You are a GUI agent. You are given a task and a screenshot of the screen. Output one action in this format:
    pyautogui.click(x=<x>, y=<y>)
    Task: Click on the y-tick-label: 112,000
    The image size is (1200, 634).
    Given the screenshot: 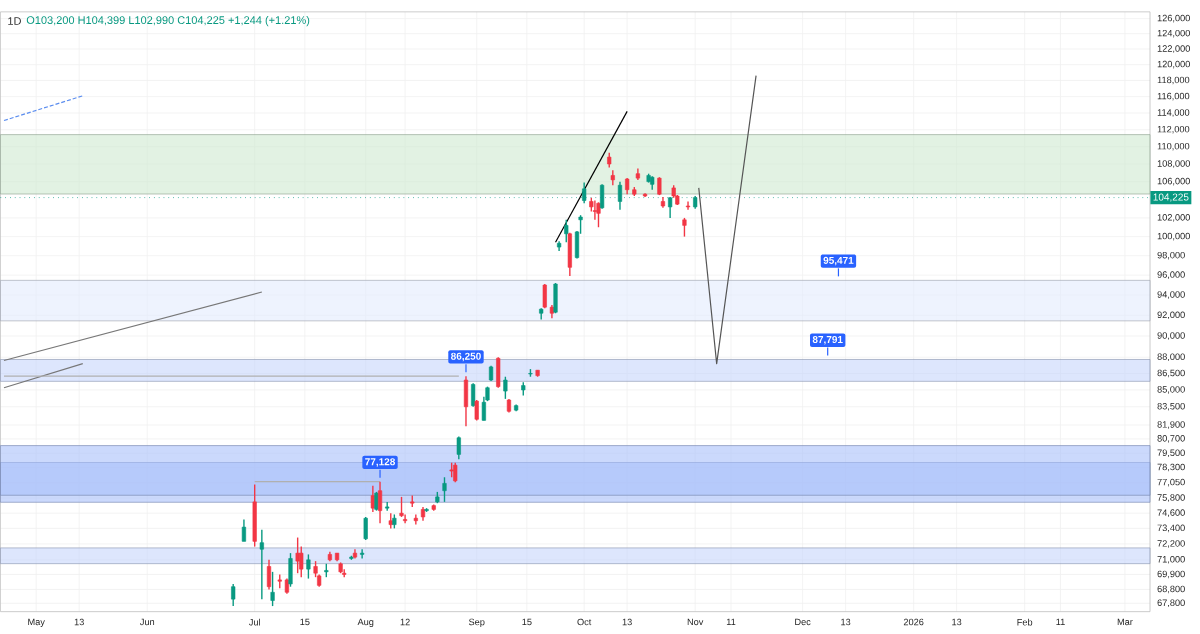 What is the action you would take?
    pyautogui.click(x=1173, y=129)
    